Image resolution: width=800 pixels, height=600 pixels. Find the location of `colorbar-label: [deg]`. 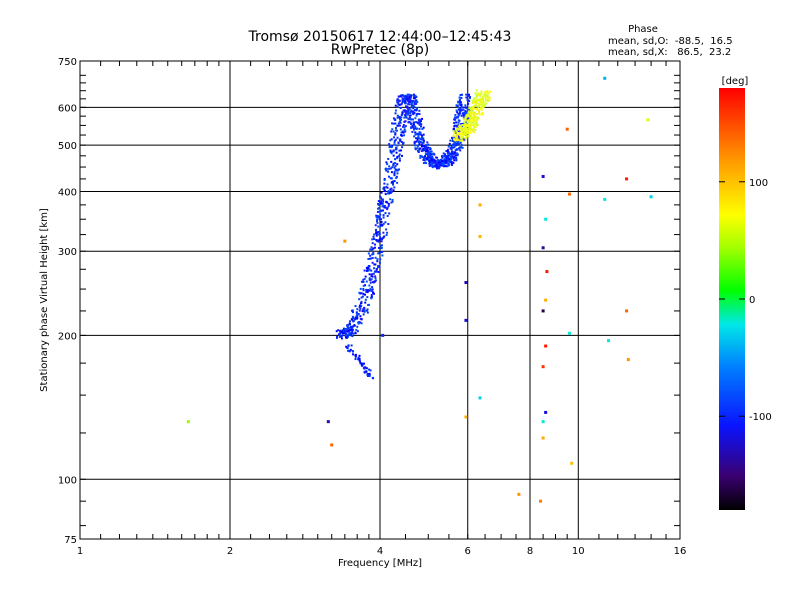

colorbar-label: [deg] is located at coordinates (735, 81).